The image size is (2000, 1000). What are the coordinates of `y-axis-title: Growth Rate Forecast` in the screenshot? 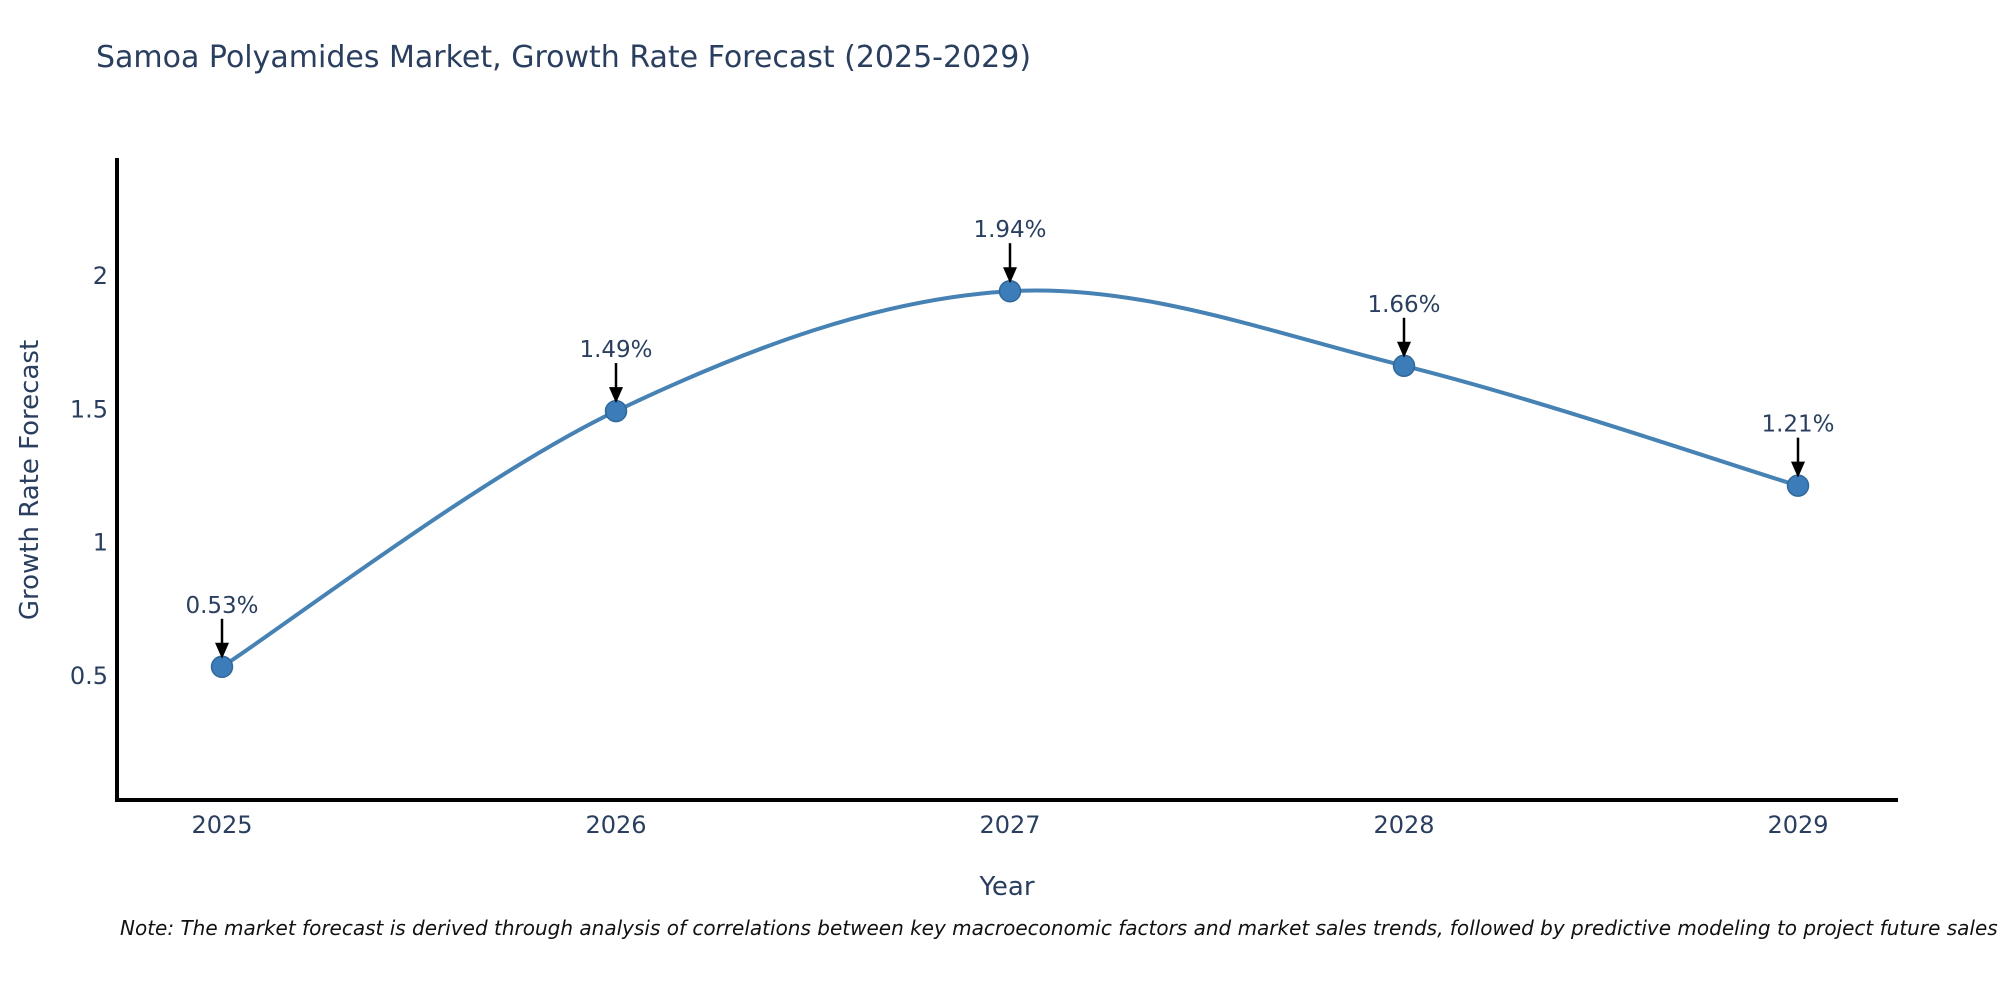 It's located at (30, 480).